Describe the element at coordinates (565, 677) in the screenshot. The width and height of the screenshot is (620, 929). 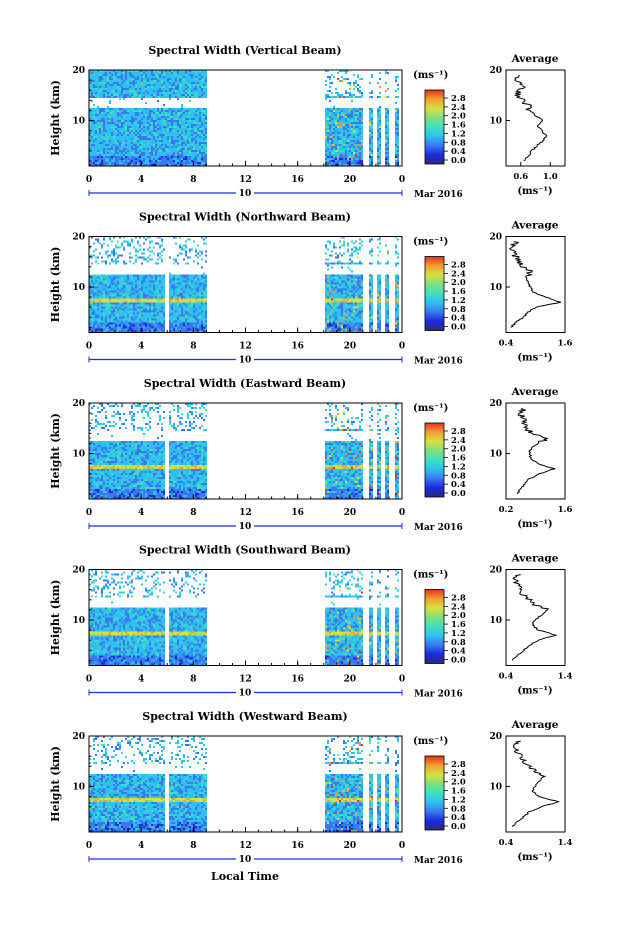
I see `average-x-tick-label: 1.4` at that location.